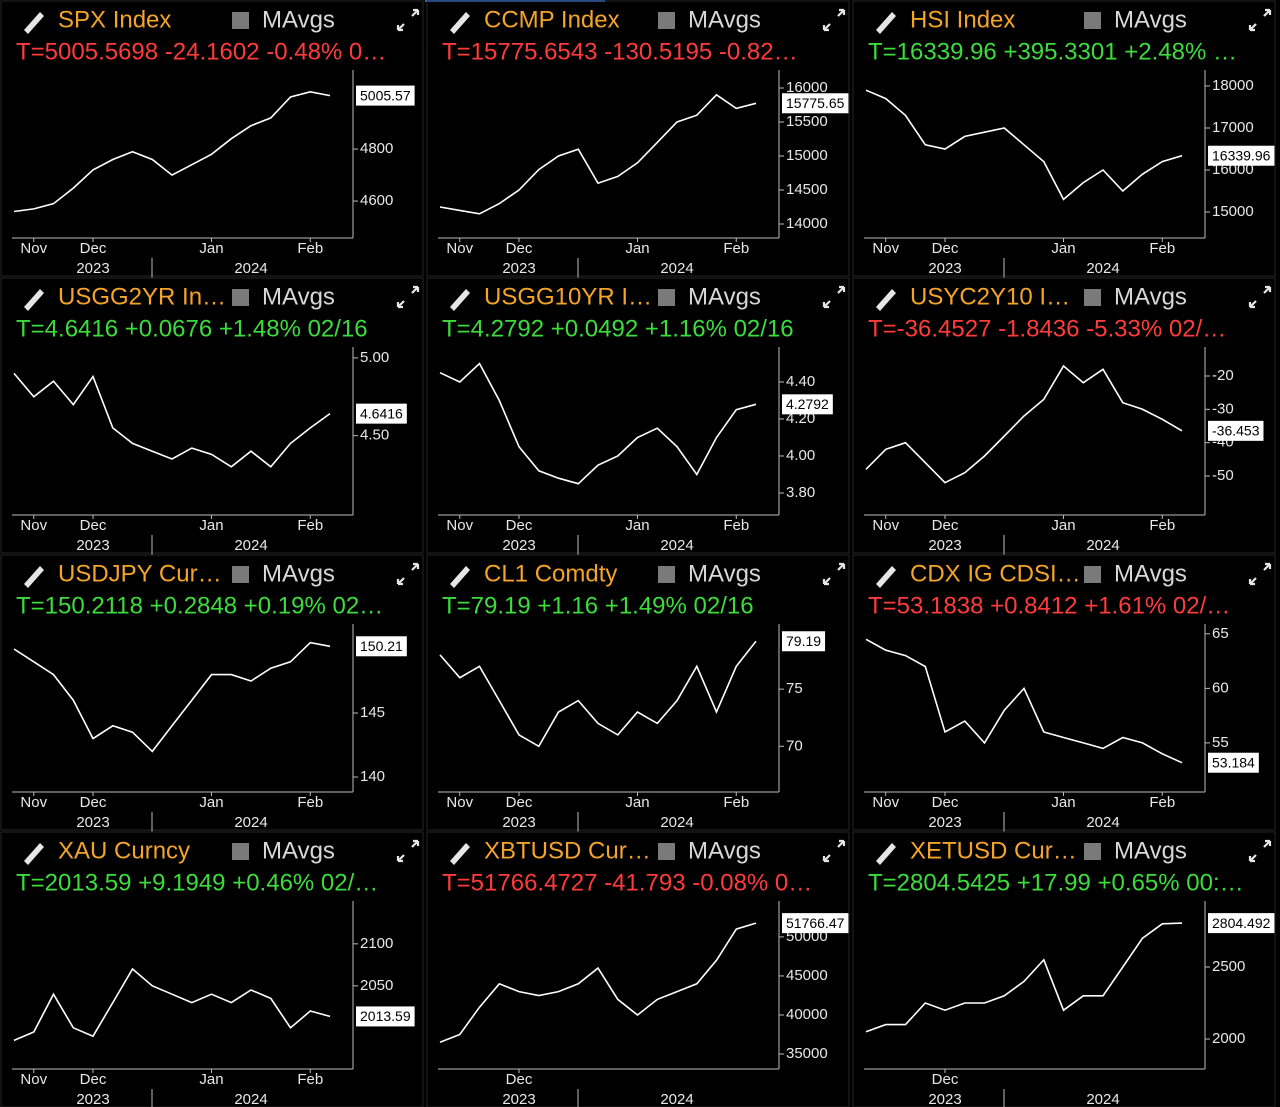 The width and height of the screenshot is (1280, 1107). Describe the element at coordinates (807, 223) in the screenshot. I see `y-tick-label: 14000` at that location.